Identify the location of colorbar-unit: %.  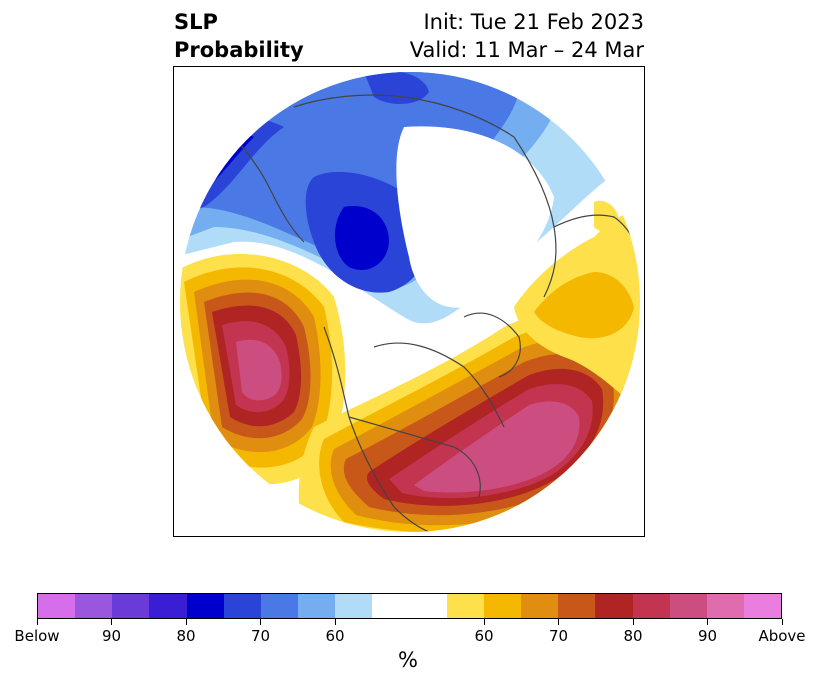
(408, 660).